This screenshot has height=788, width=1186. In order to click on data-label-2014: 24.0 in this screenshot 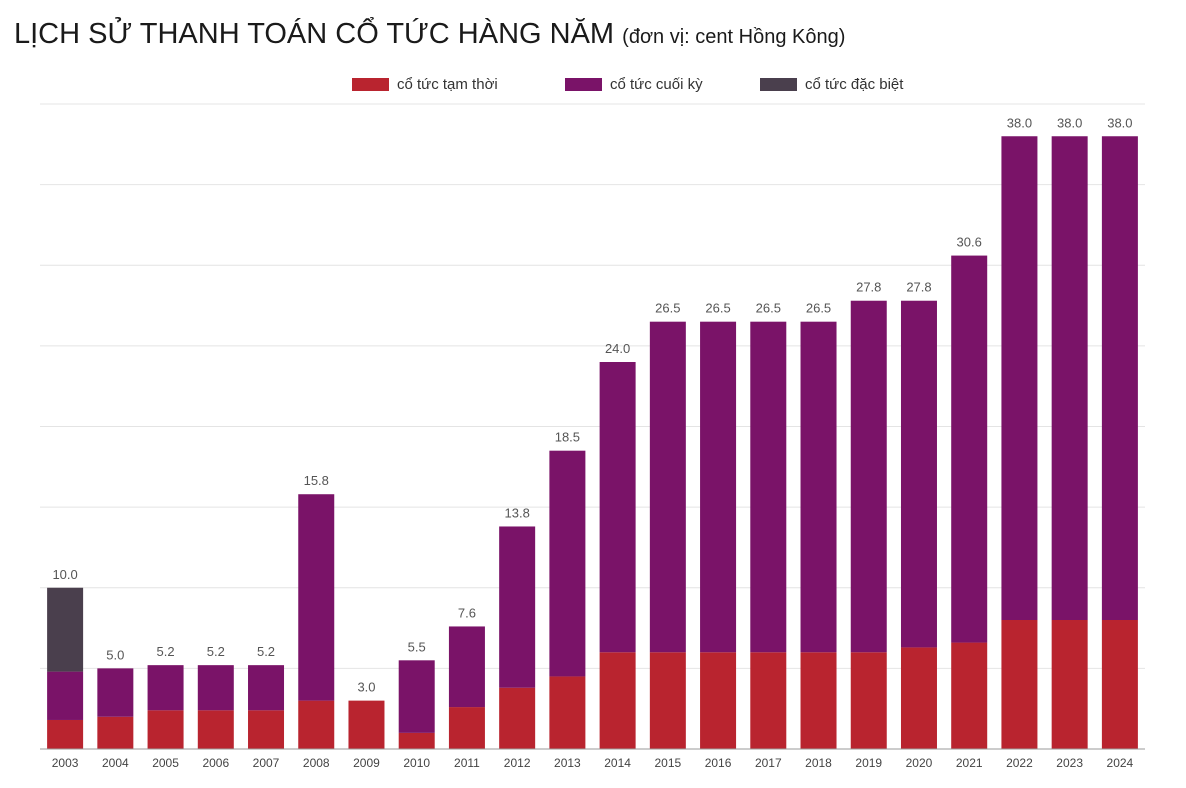, I will do `click(617, 348)`.